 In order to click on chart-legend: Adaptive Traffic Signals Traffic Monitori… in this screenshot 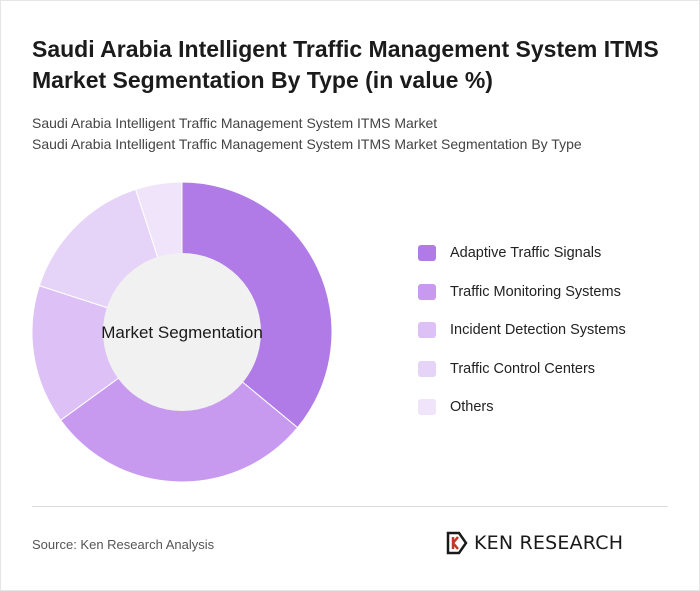, I will do `click(522, 339)`.